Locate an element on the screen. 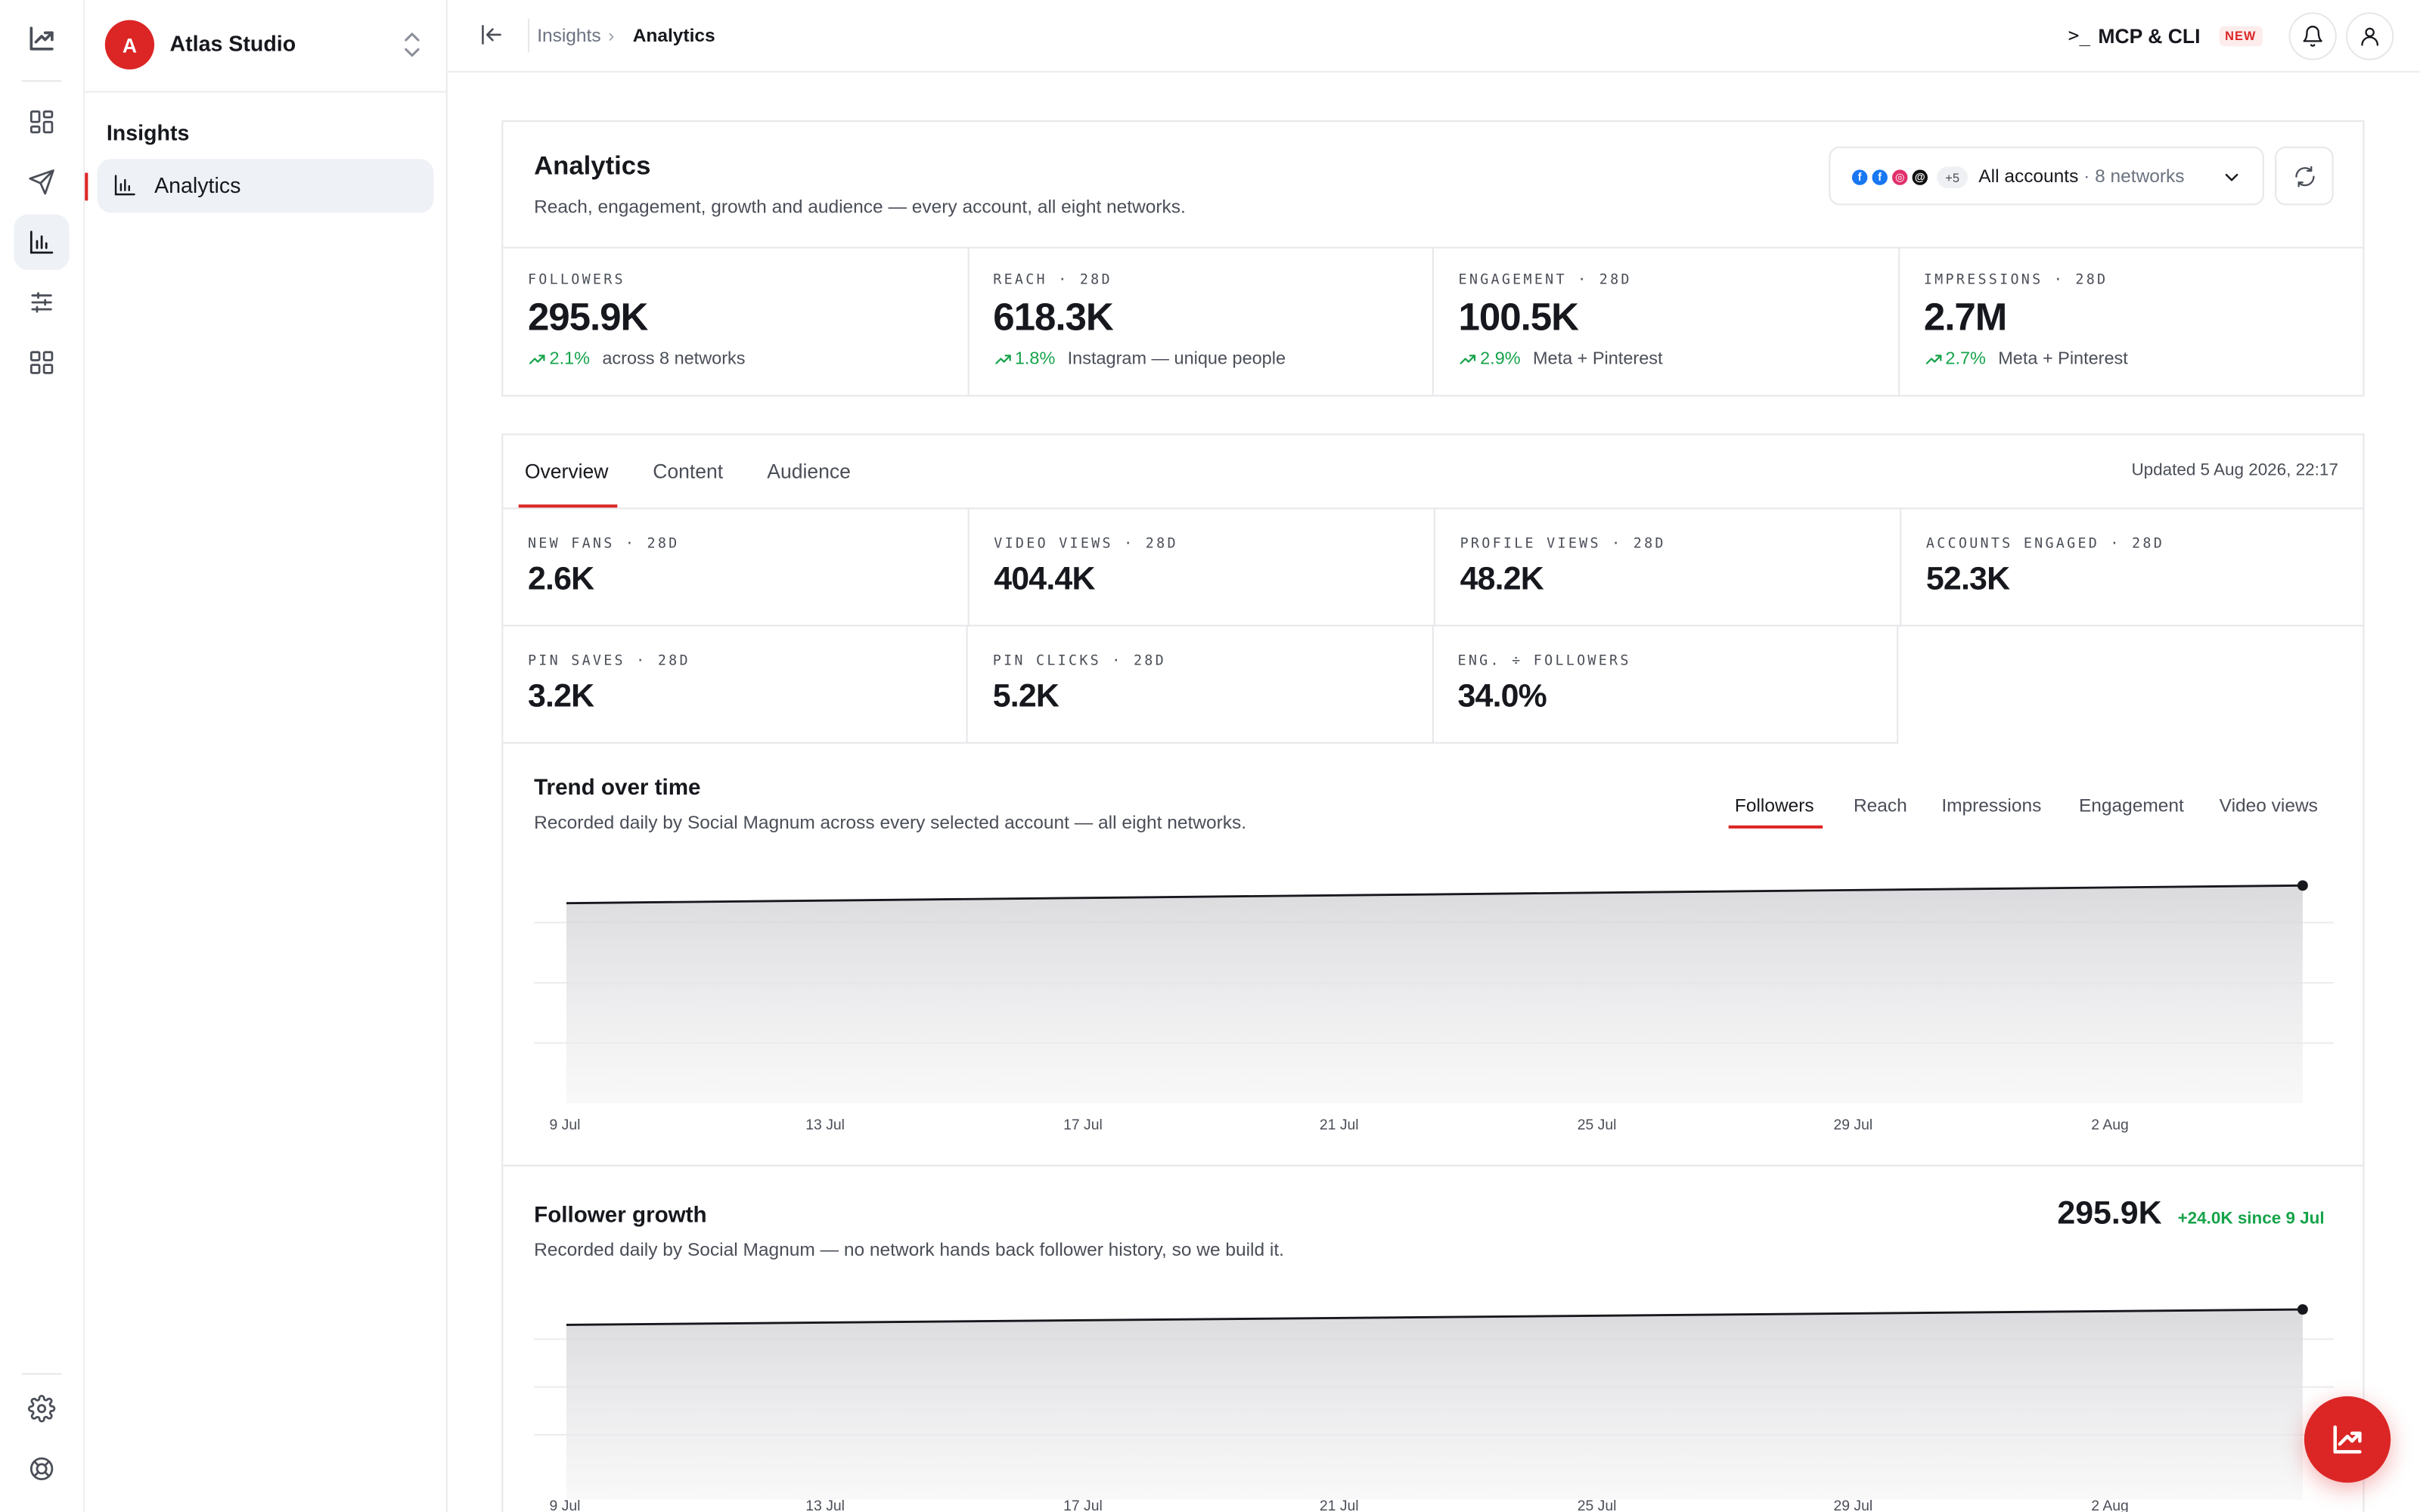 The height and width of the screenshot is (1512, 2420). send-icon is located at coordinates (41, 181).